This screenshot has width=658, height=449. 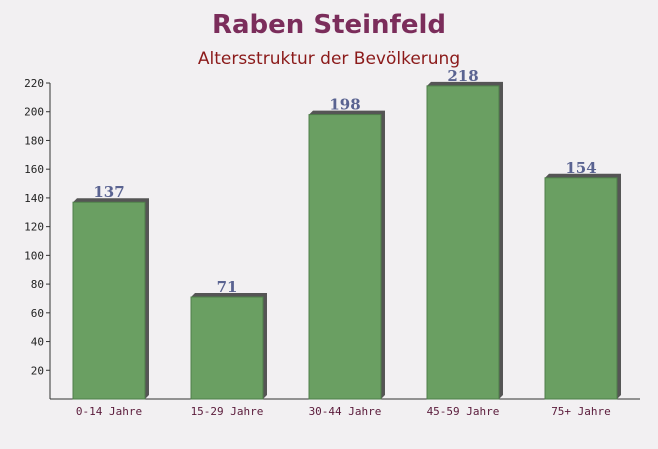 What do you see at coordinates (34, 227) in the screenshot?
I see `y-tick-label: 120` at bounding box center [34, 227].